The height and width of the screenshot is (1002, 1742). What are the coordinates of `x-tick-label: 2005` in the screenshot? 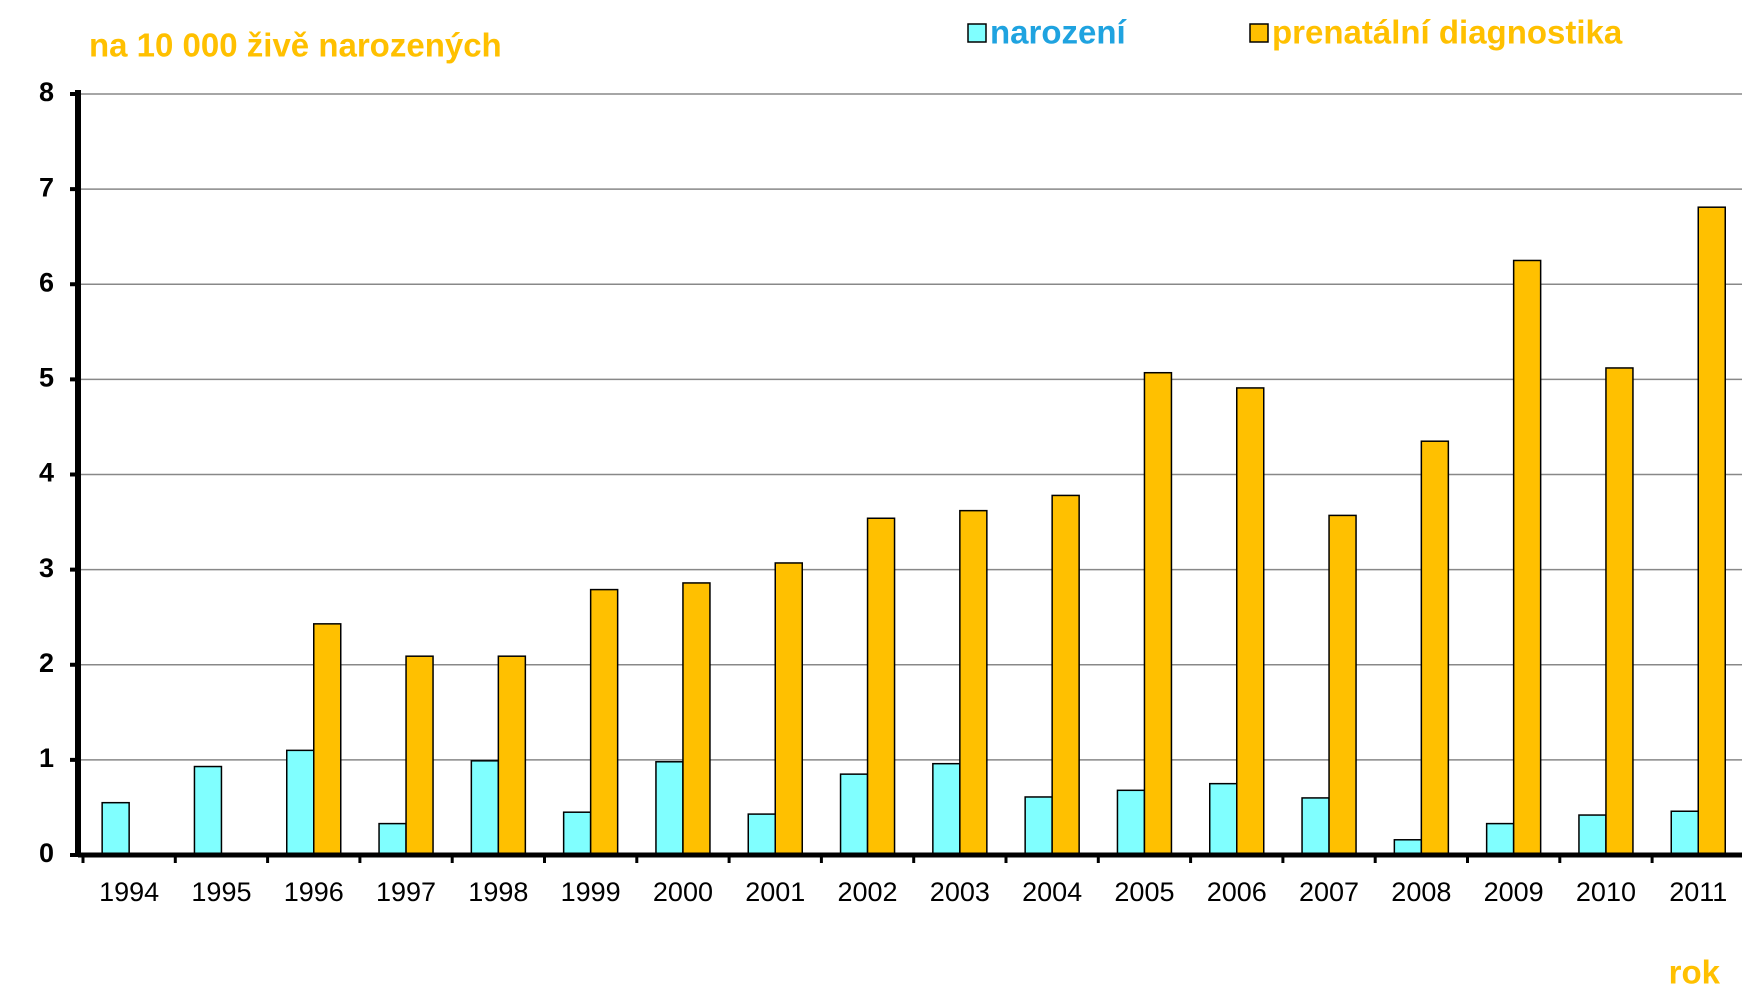 It's located at (1144, 892).